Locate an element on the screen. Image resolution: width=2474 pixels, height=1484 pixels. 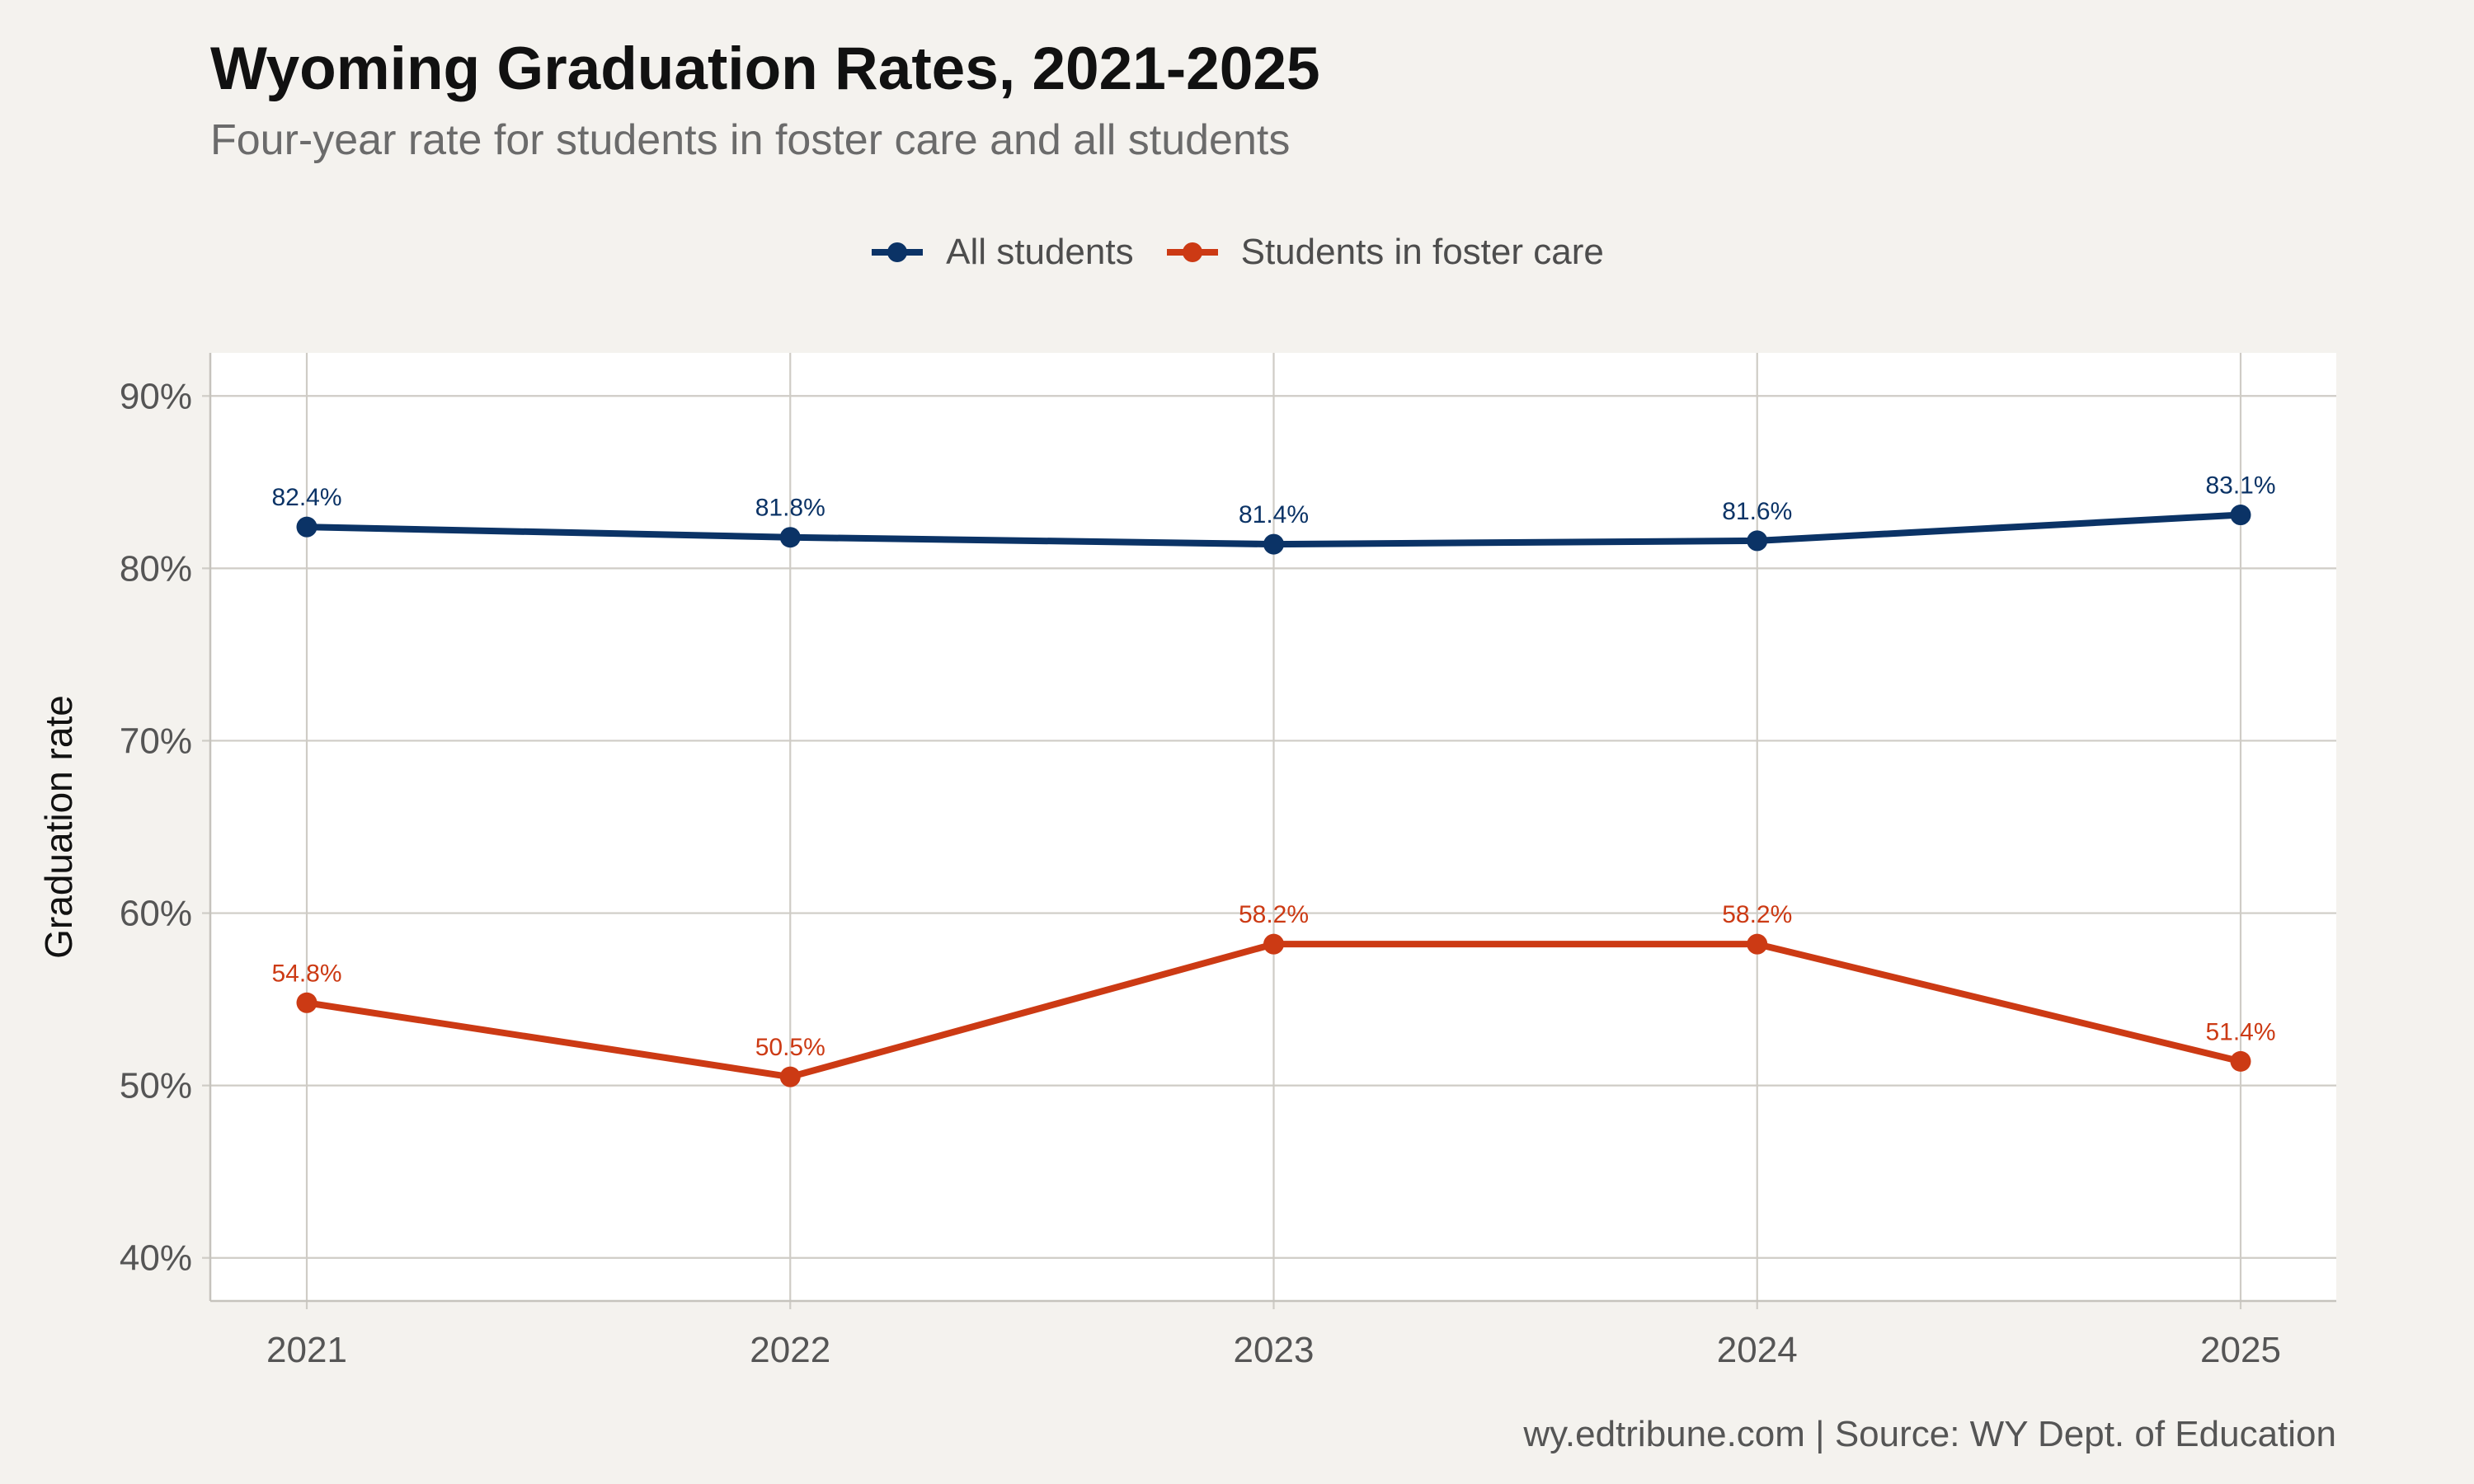
legend: All students Students in foster care is located at coordinates (1237, 252).